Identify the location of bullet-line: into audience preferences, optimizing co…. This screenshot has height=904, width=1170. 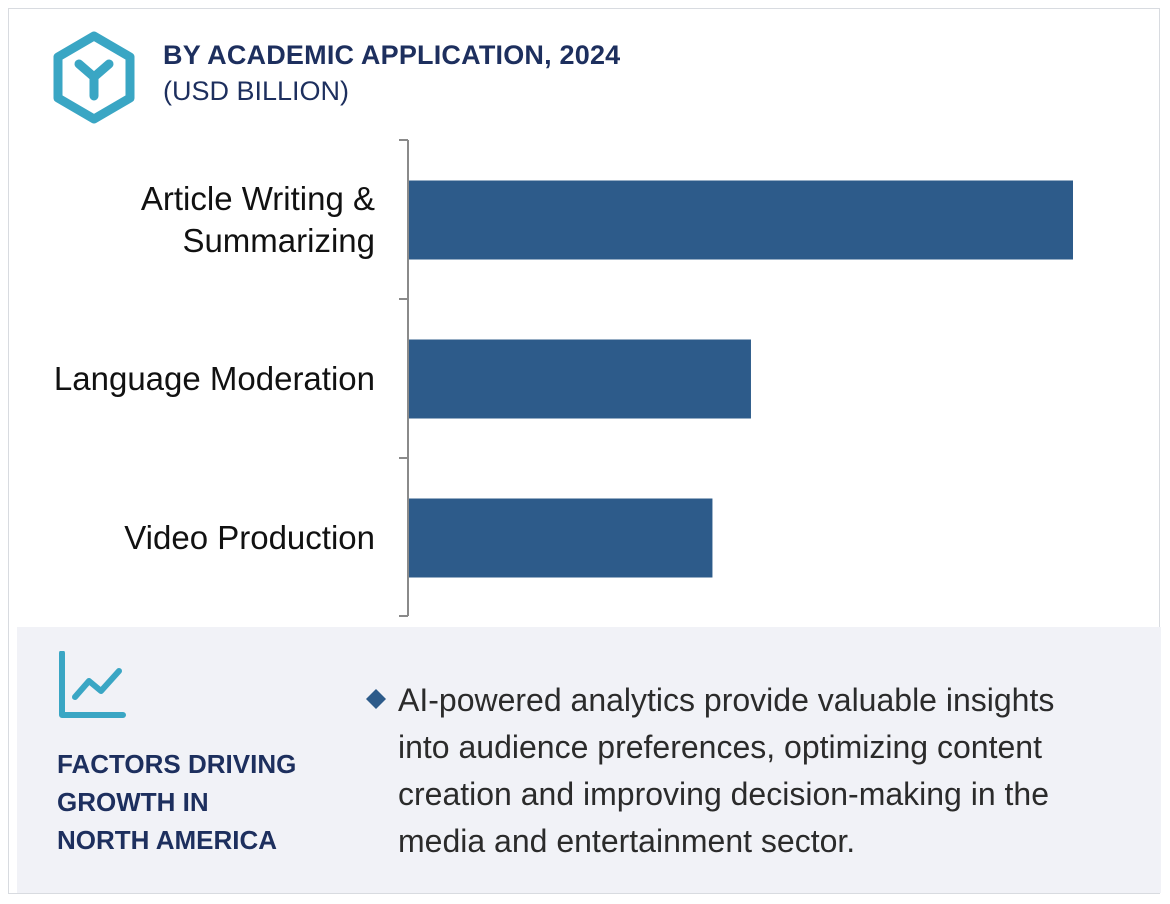
(720, 747).